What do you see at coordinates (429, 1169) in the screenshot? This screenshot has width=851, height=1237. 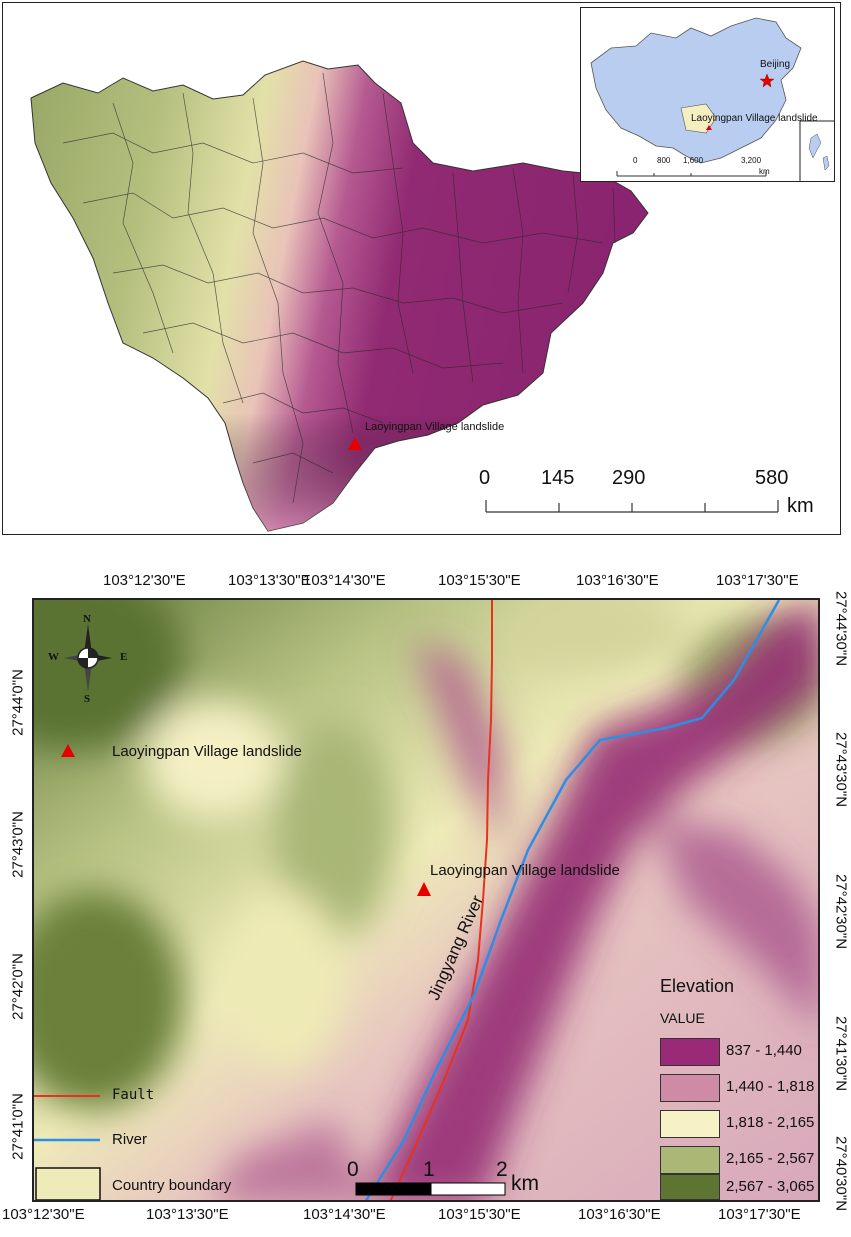 I see `detail-scale-tick-1: 1` at bounding box center [429, 1169].